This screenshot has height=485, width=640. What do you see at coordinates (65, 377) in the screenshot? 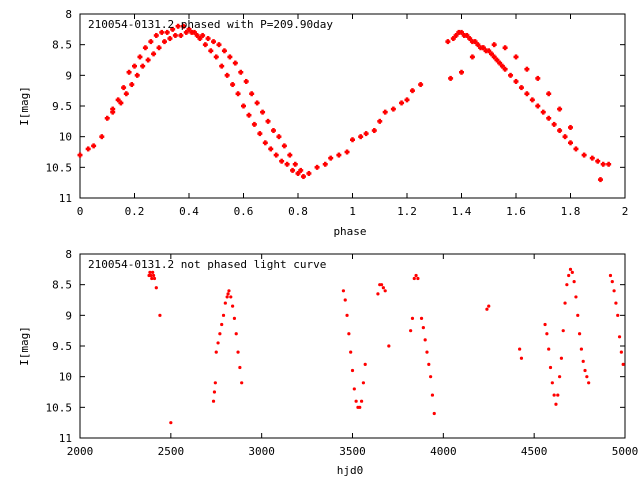
I see `unphased-y-tick-label: 10` at bounding box center [65, 377].